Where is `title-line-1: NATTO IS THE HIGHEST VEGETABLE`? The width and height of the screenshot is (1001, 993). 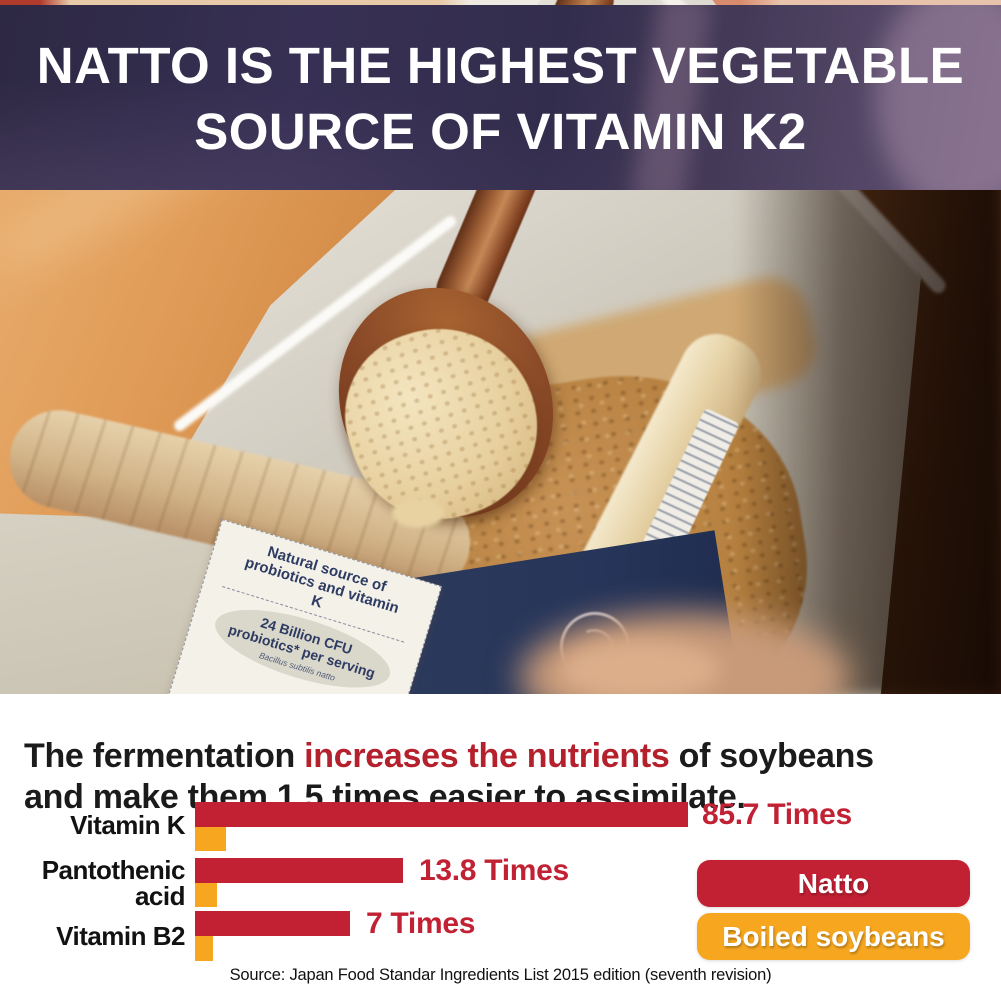
title-line-1: NATTO IS THE HIGHEST VEGETABLE is located at coordinates (500, 65).